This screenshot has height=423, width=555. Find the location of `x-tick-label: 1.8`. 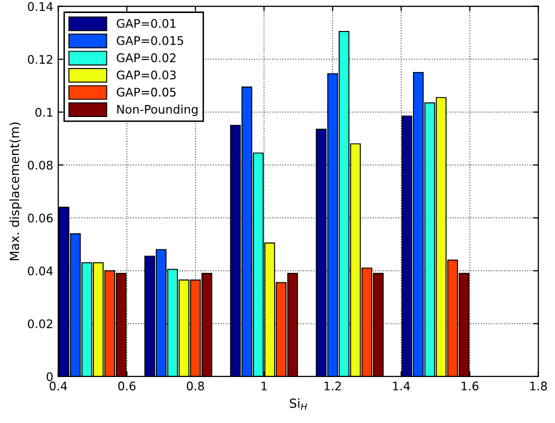

x-tick-label: 1.8 is located at coordinates (538, 386).